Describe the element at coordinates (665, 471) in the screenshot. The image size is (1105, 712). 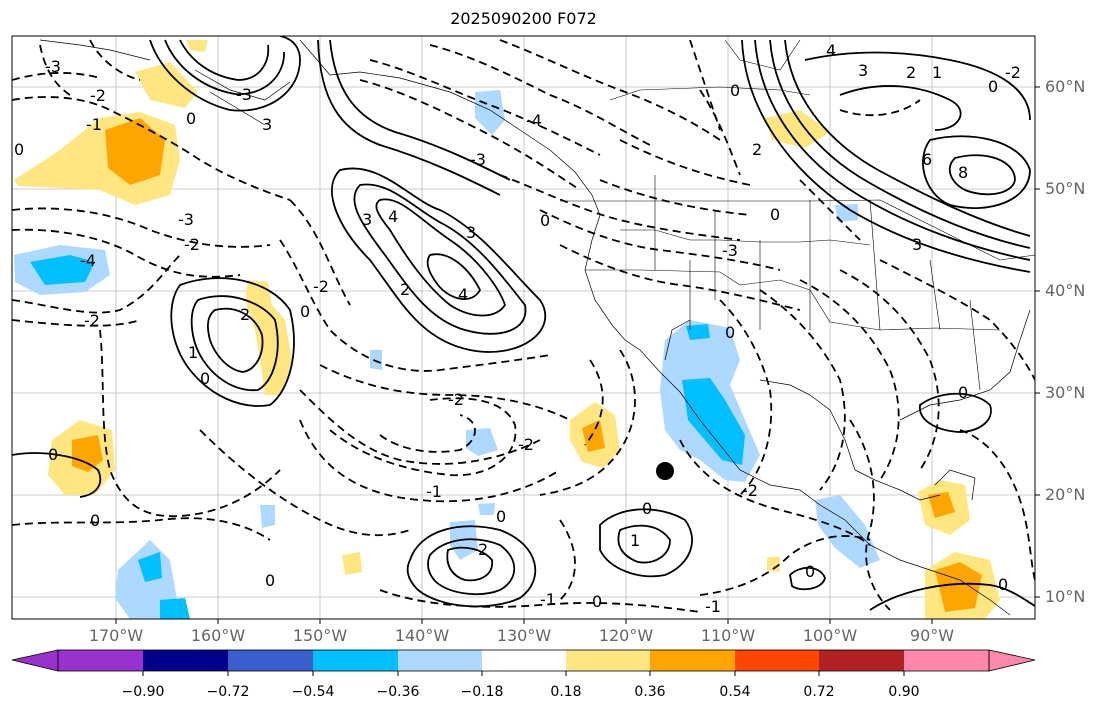
I see `location-marker` at that location.